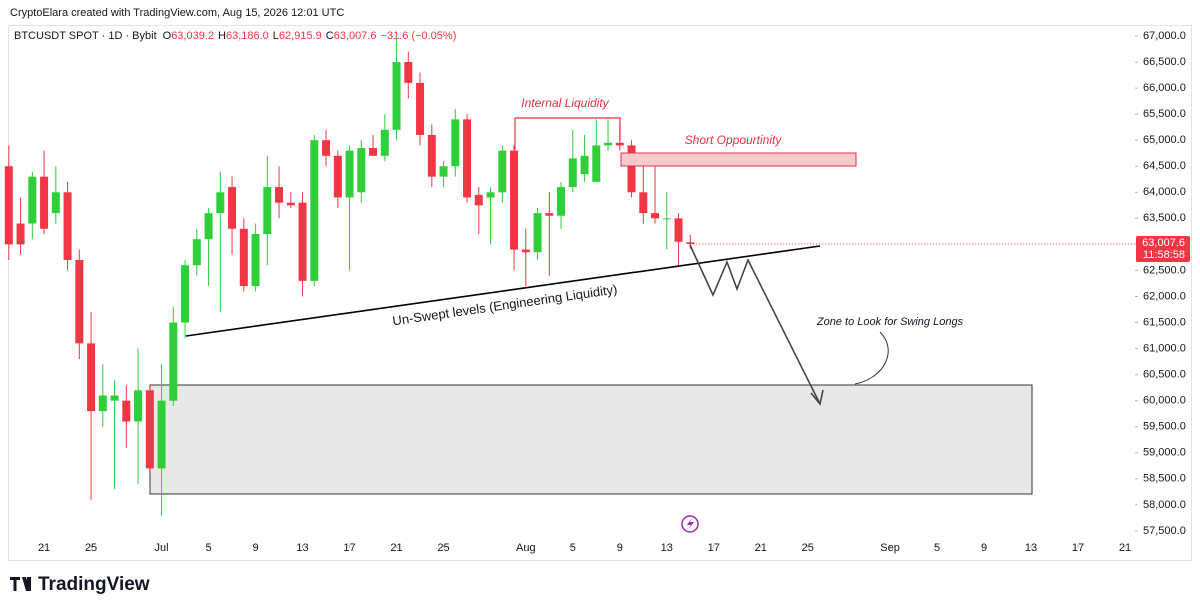 This screenshot has width=1200, height=609. Describe the element at coordinates (1163, 243) in the screenshot. I see `last-price-label: 63,007.6` at that location.